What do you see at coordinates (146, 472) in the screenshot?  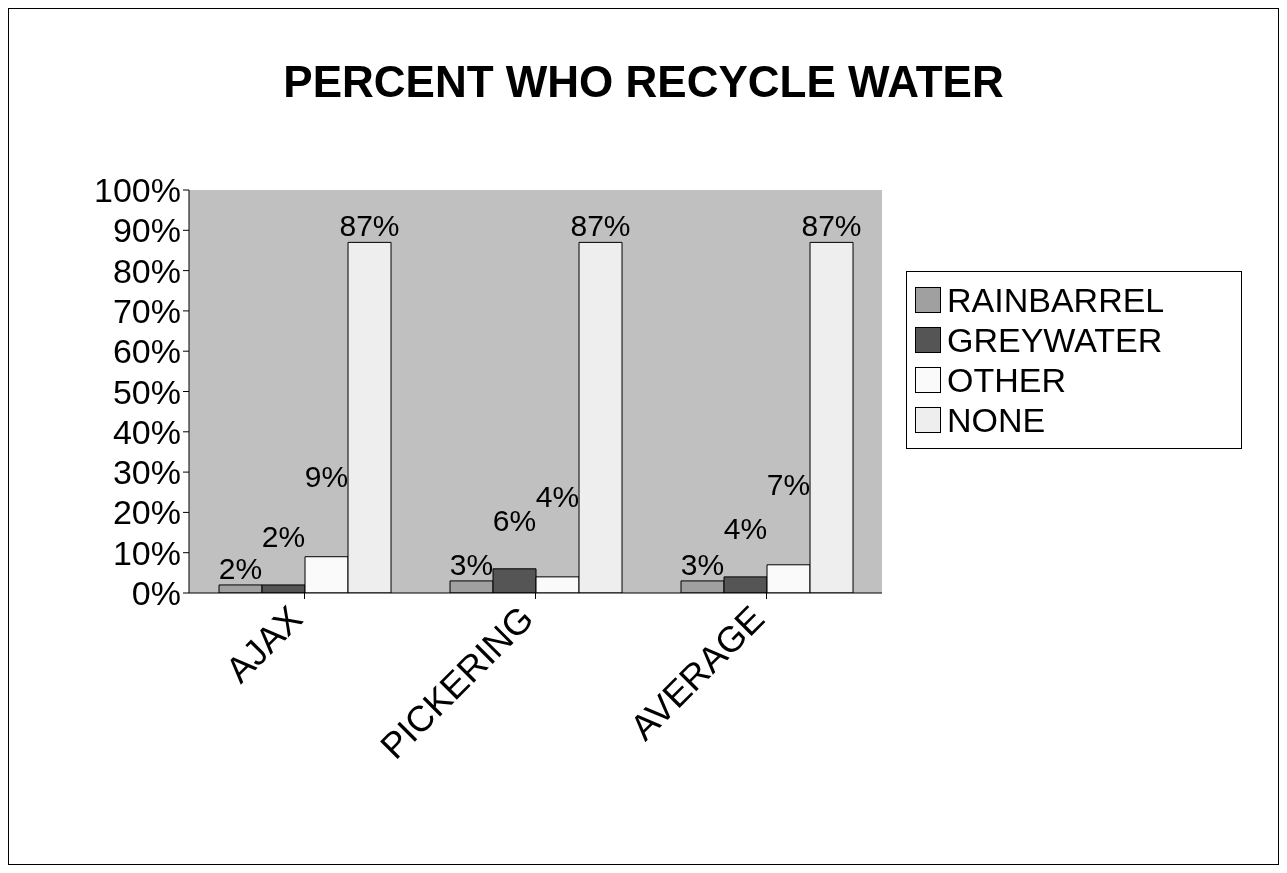 I see `y-tick-label: 30%` at bounding box center [146, 472].